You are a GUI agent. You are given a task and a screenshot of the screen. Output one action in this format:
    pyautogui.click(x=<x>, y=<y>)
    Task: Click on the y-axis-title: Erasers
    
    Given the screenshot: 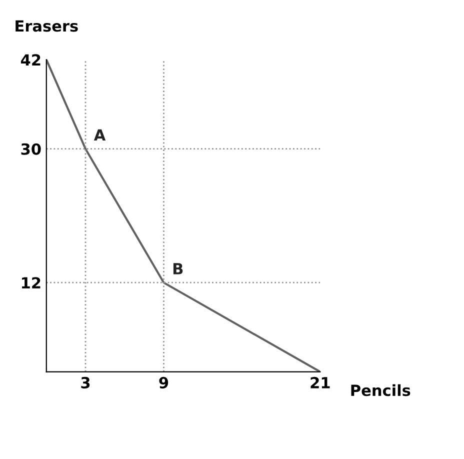 What is the action you would take?
    pyautogui.click(x=47, y=26)
    